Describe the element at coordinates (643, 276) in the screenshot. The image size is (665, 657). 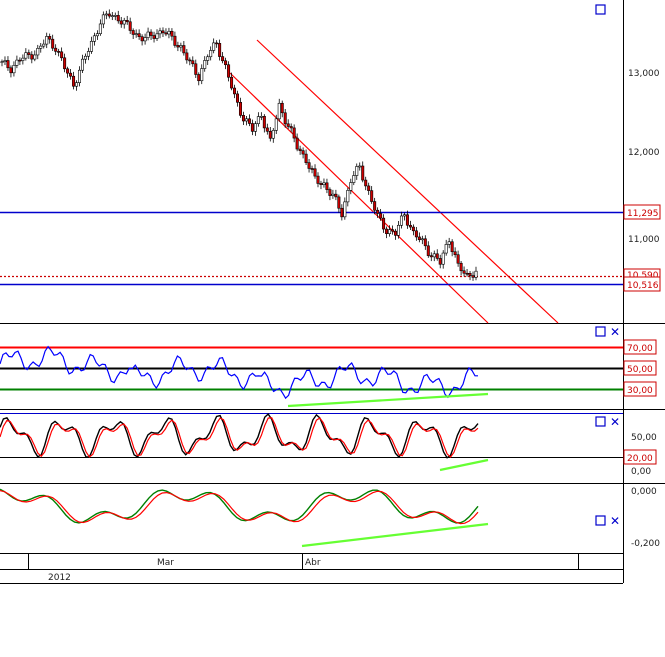
I see `svg-text: 10,590` at that location.